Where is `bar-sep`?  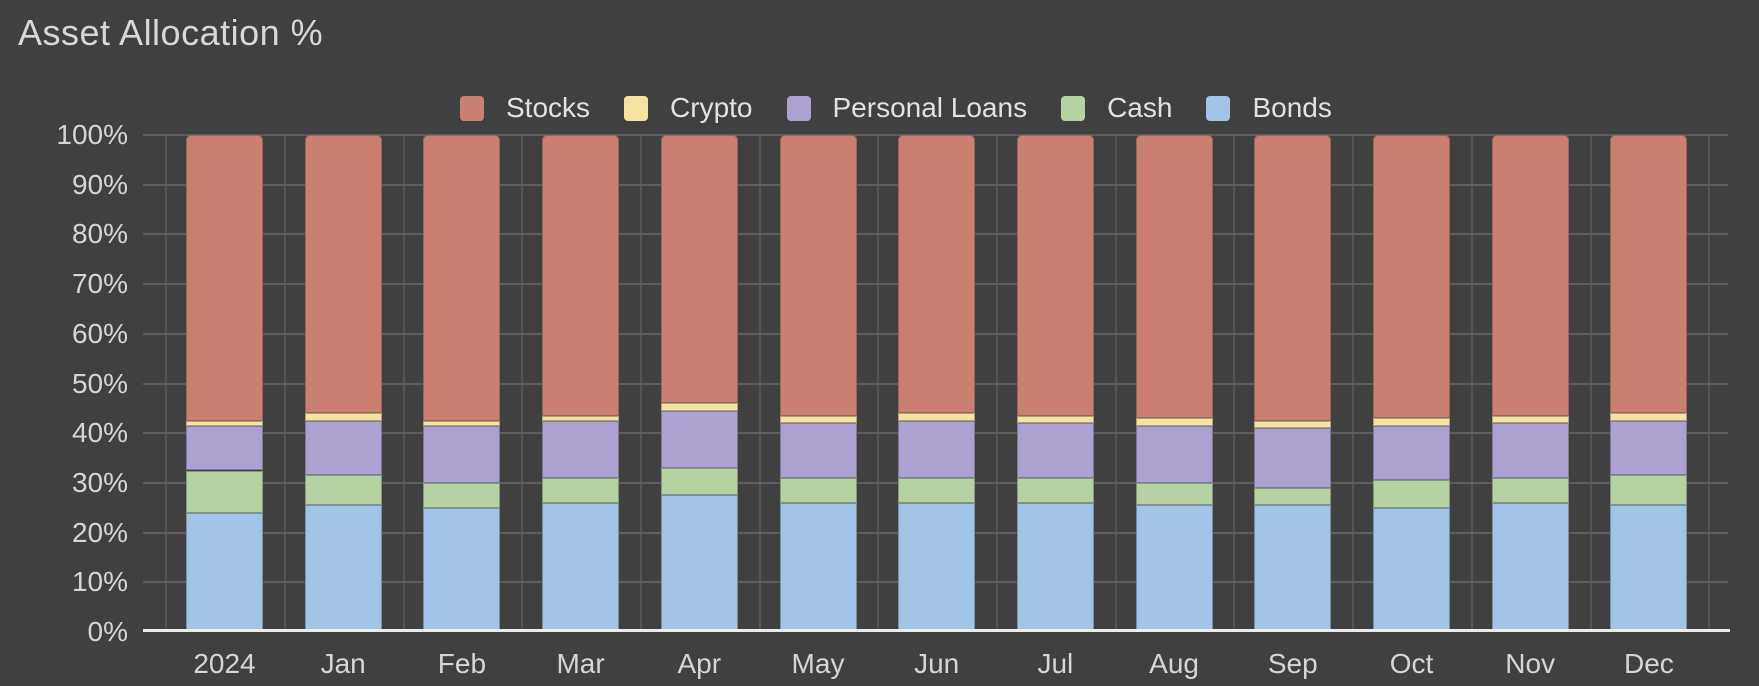
bar-sep is located at coordinates (1293, 383).